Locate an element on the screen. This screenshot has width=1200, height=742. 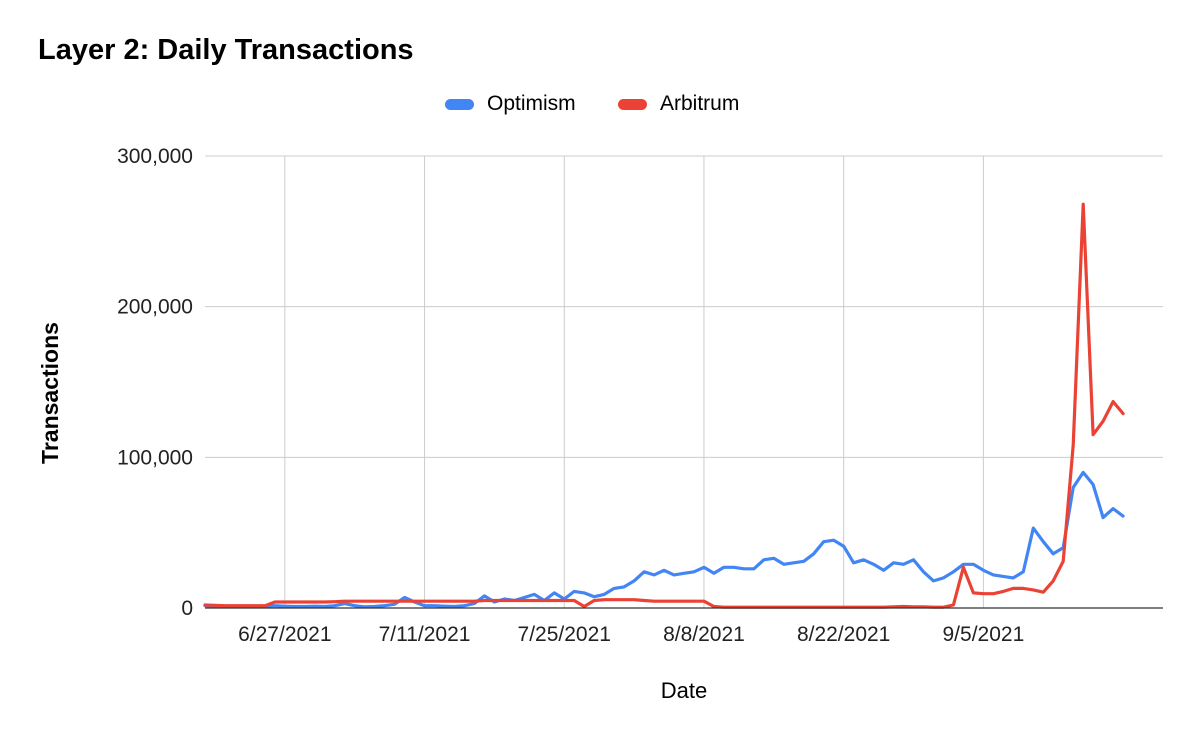
chart-title: Layer 2: Daily Transactions is located at coordinates (226, 50).